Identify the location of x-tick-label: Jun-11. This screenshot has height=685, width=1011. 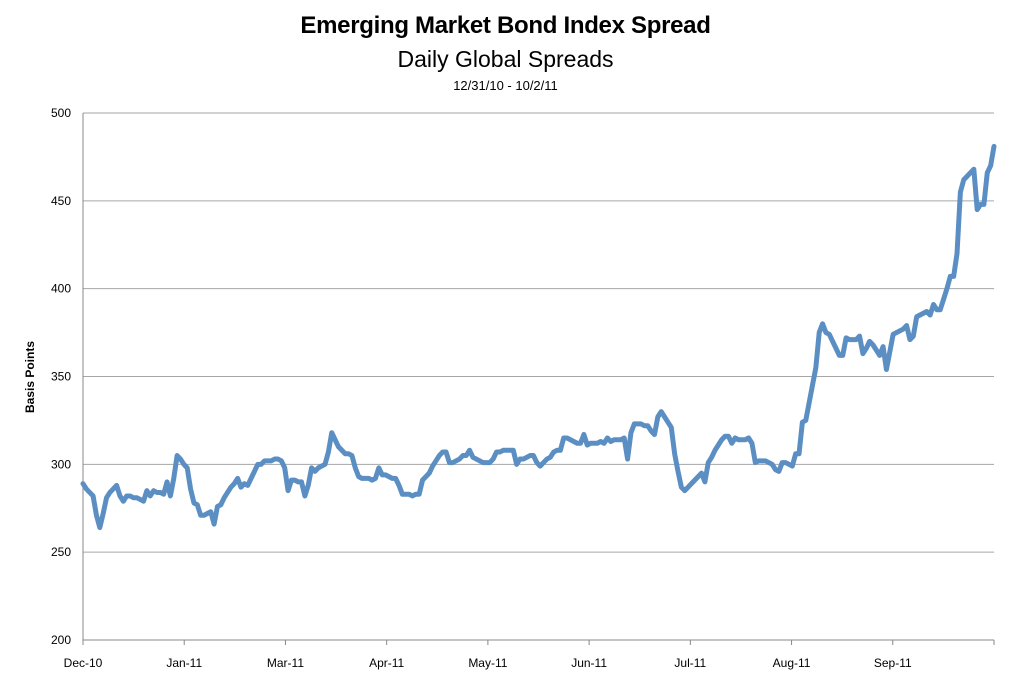
(589, 663).